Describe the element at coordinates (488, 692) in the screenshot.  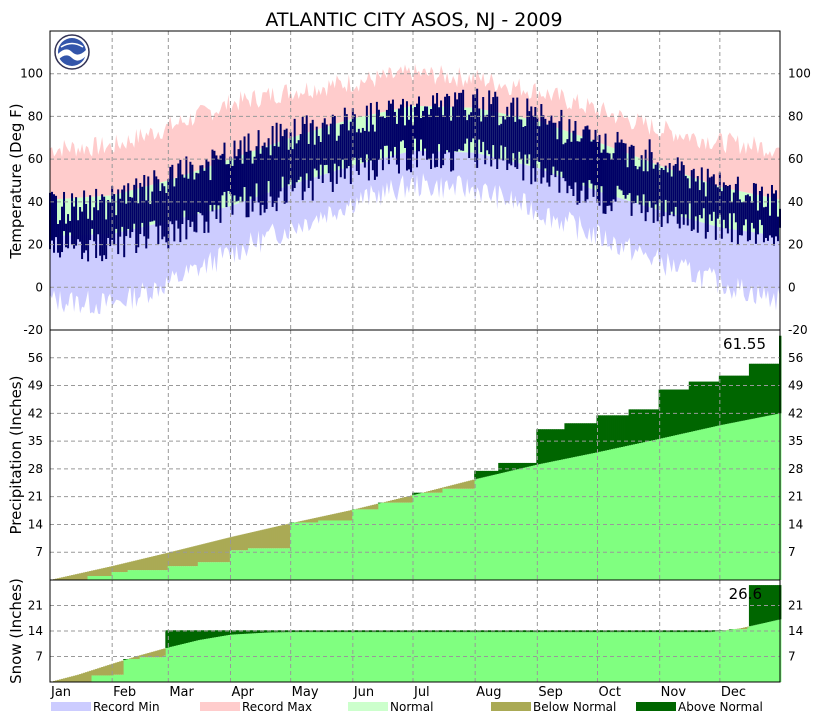
I see `month-label: Aug` at that location.